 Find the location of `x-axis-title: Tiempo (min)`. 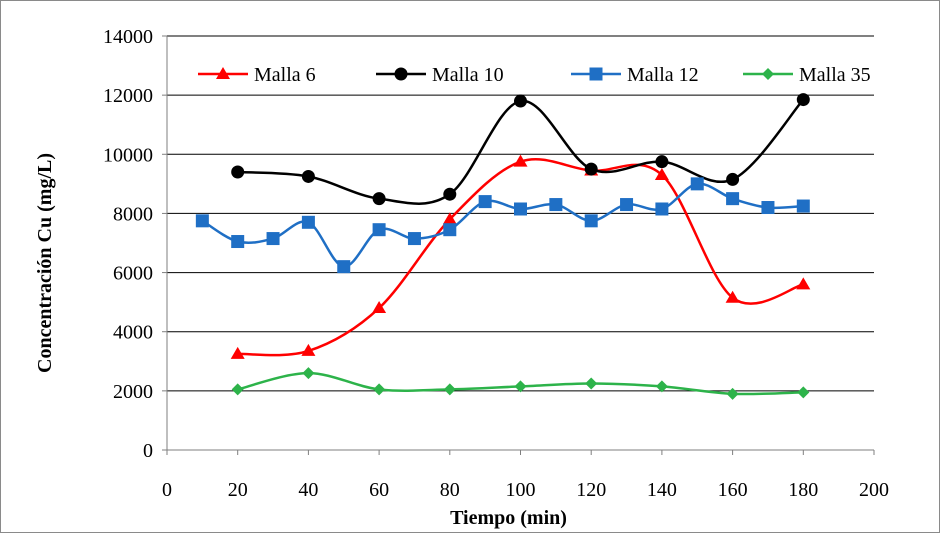

x-axis-title: Tiempo (min) is located at coordinates (508, 518).